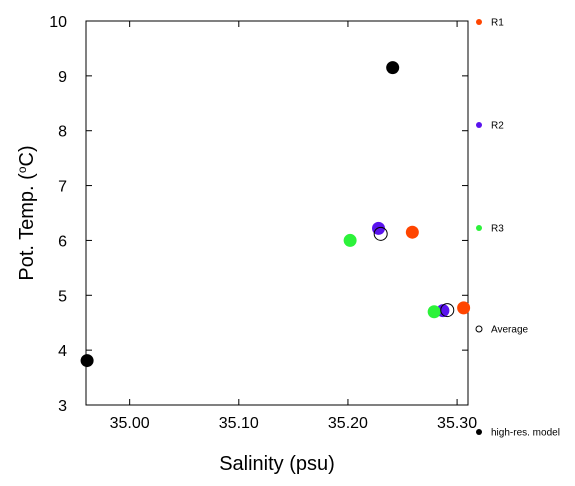  Describe the element at coordinates (62, 132) in the screenshot. I see `y-tick-label: 8` at that location.